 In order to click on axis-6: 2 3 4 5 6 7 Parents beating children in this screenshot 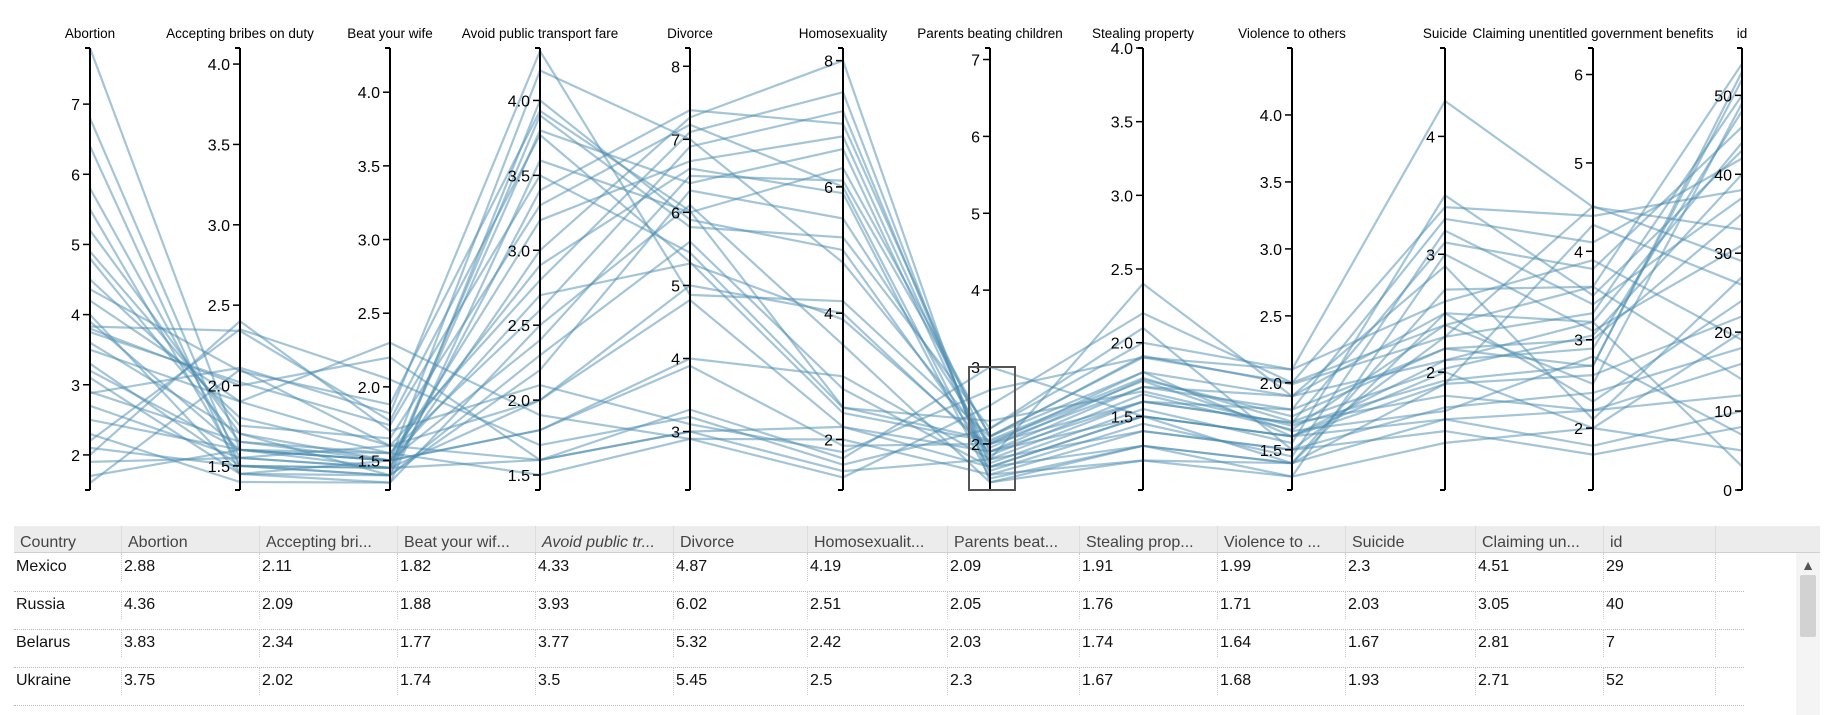, I will do `click(990, 258)`.